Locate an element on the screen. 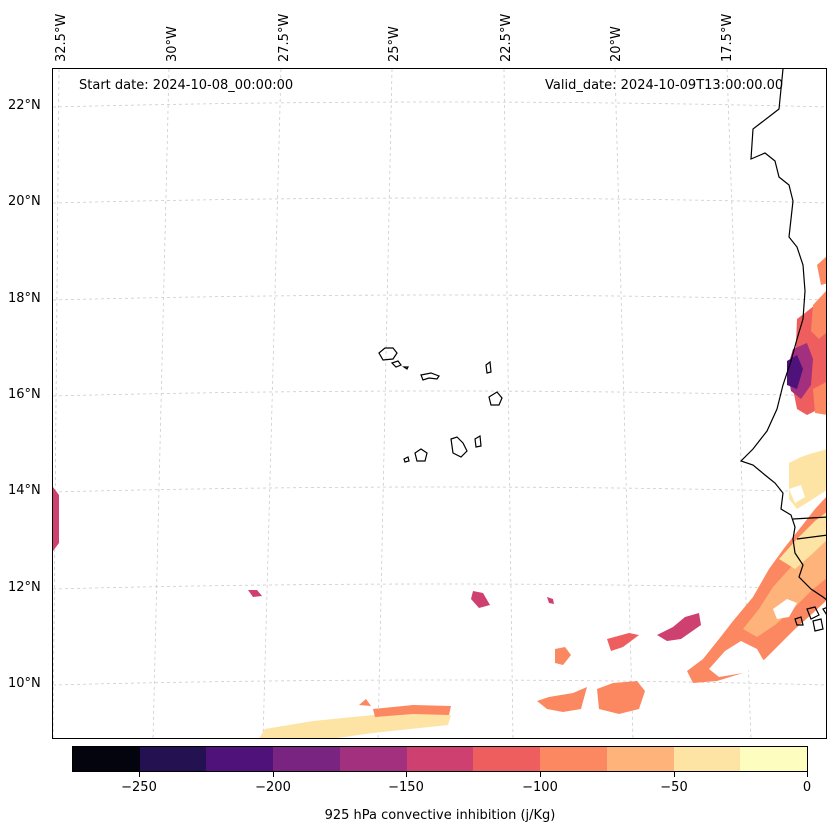 The width and height of the screenshot is (837, 836). island-santa-luzia is located at coordinates (405, 368).